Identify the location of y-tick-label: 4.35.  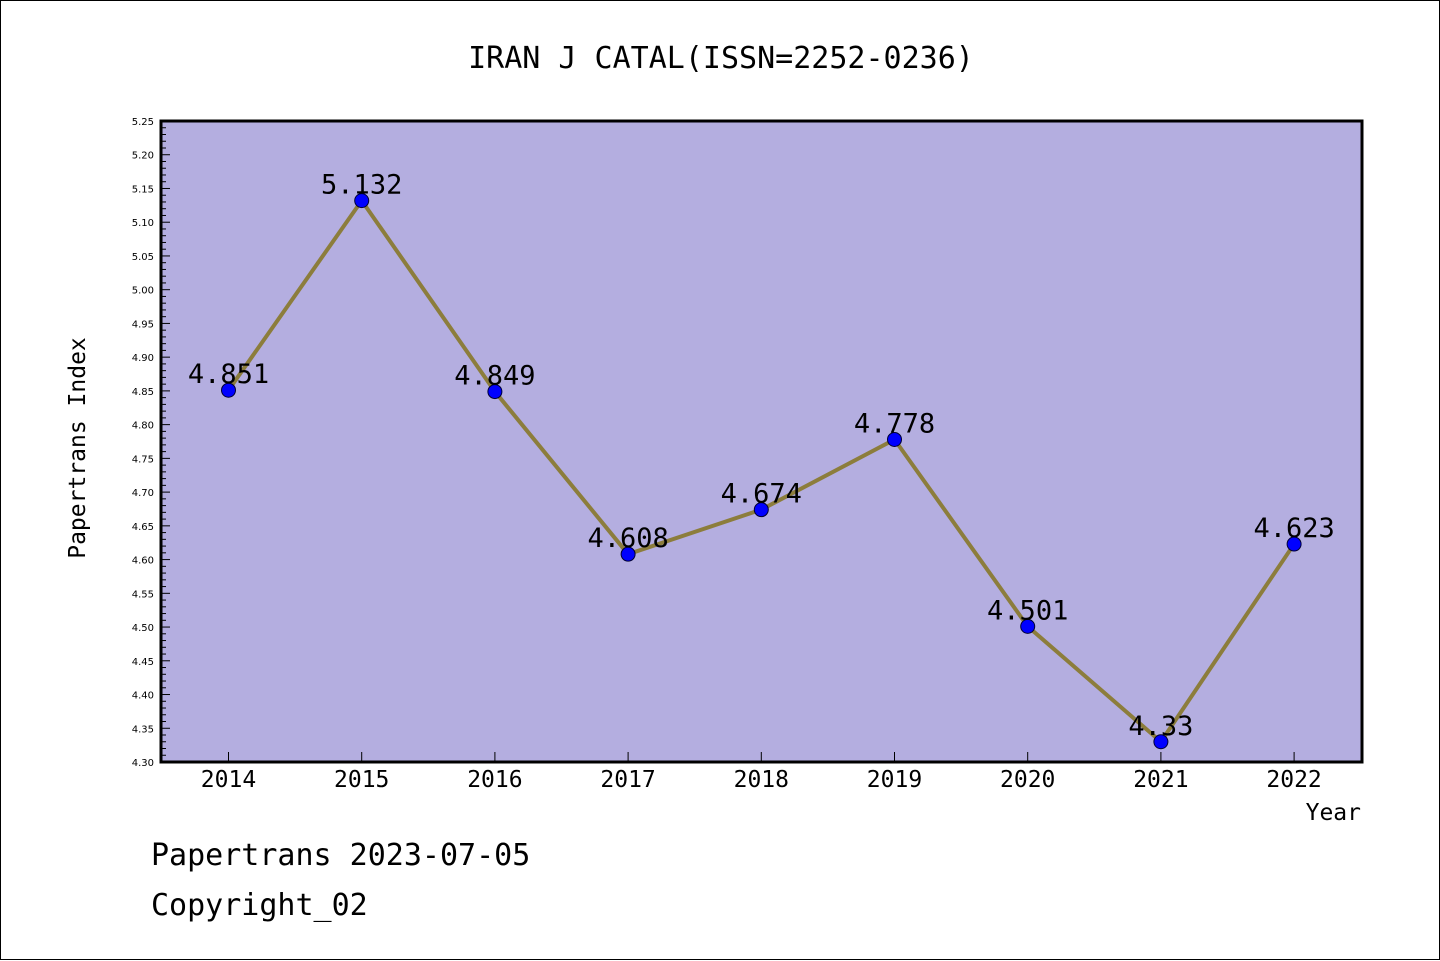
(143, 729).